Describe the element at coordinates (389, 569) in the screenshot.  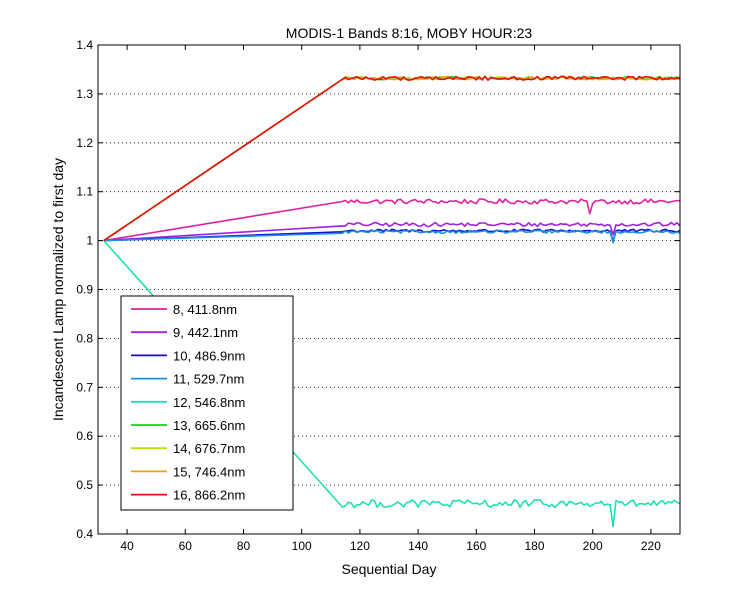
I see `x-axis-title: Sequential Day` at that location.